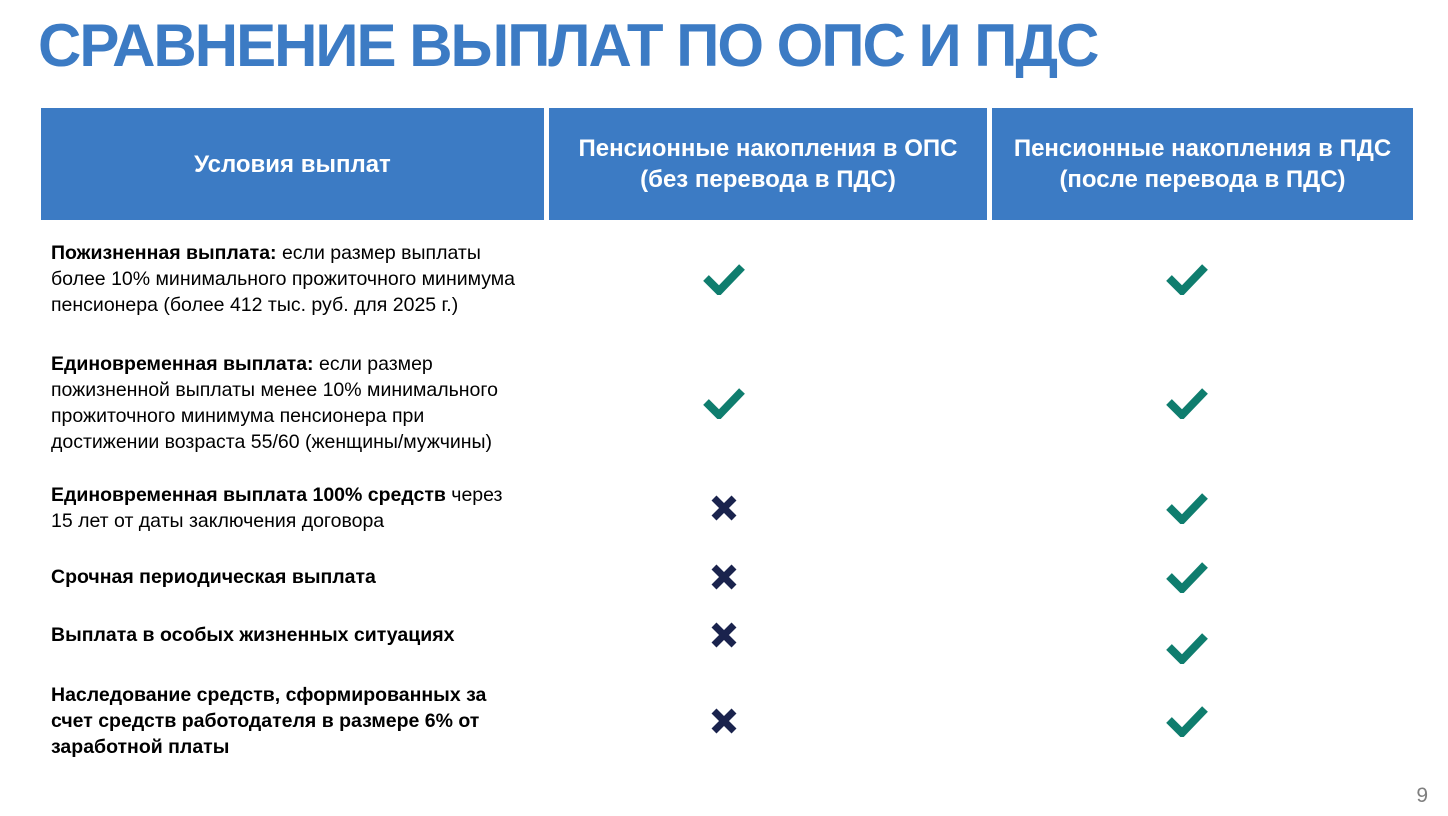 The height and width of the screenshot is (816, 1448). I want to click on row-label: Выплата в особых жизненных ситуациях, so click(292, 635).